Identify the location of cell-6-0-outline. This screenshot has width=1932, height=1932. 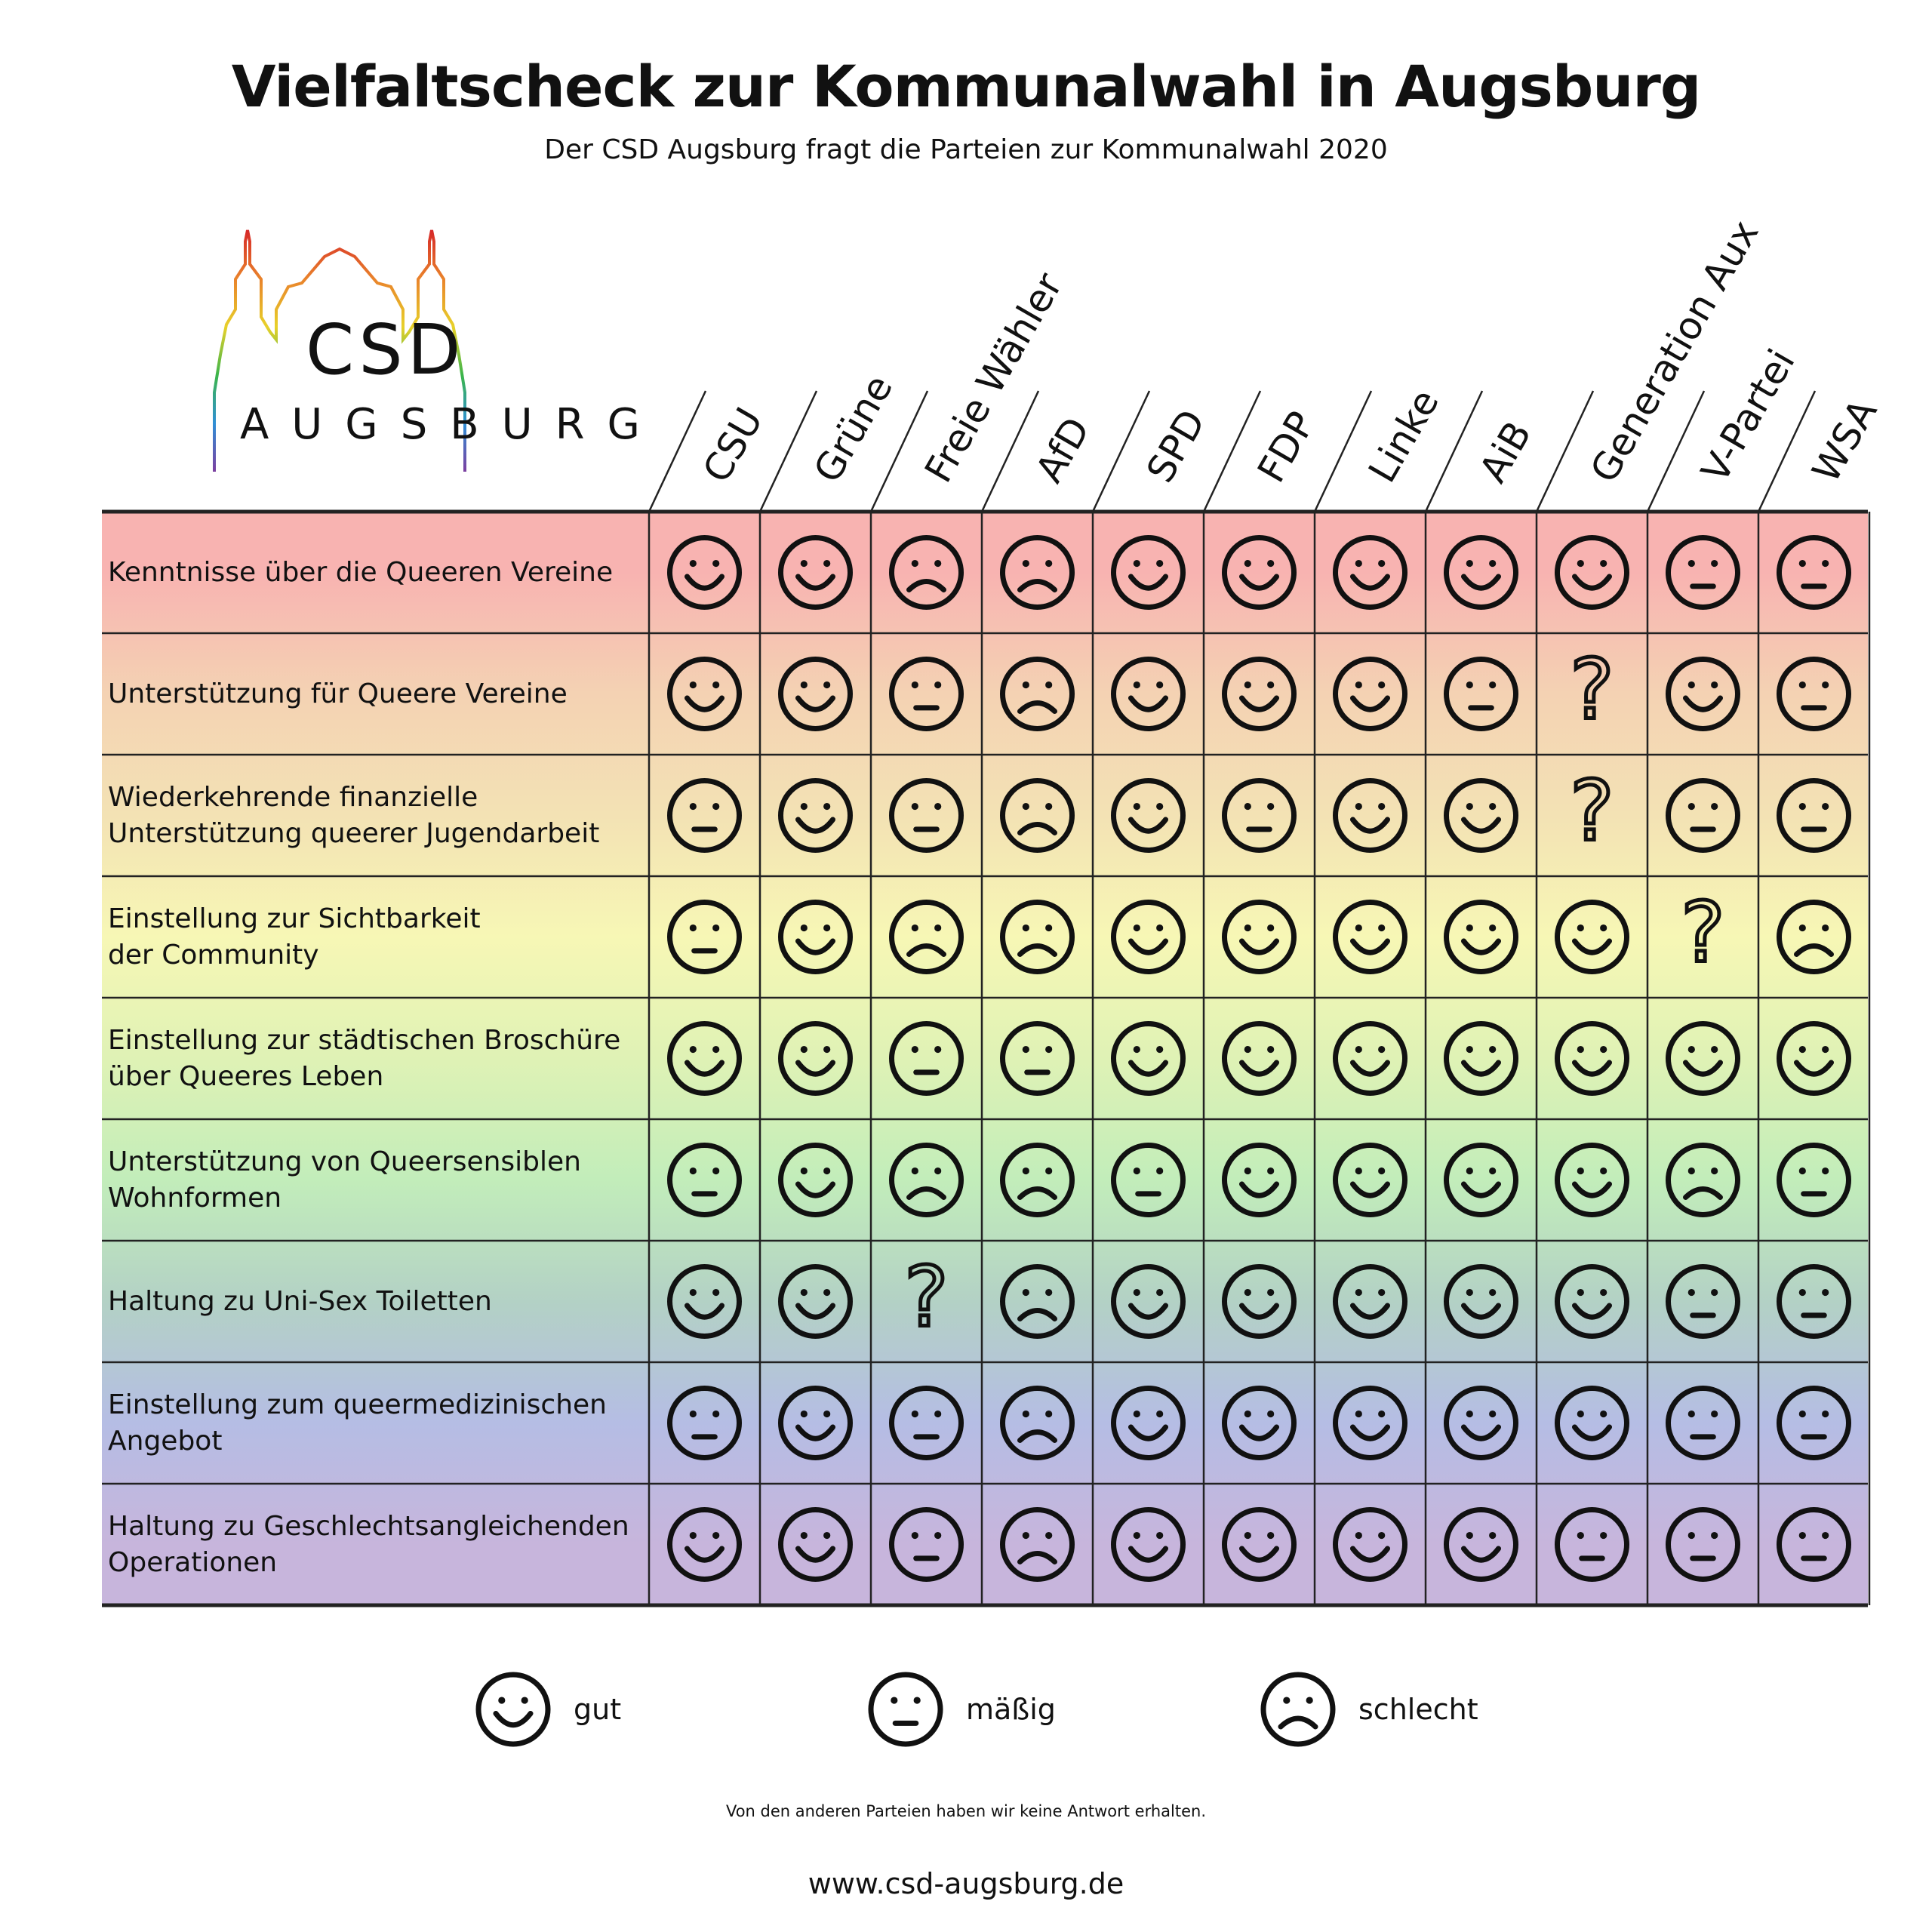
(704, 1301).